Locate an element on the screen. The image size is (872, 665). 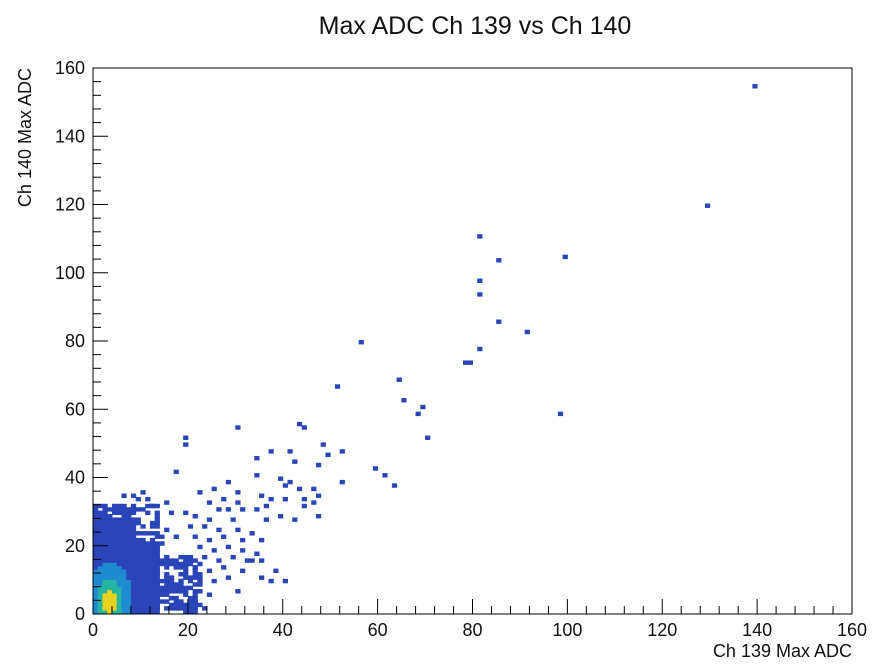
x-tick-label: 100 is located at coordinates (567, 630).